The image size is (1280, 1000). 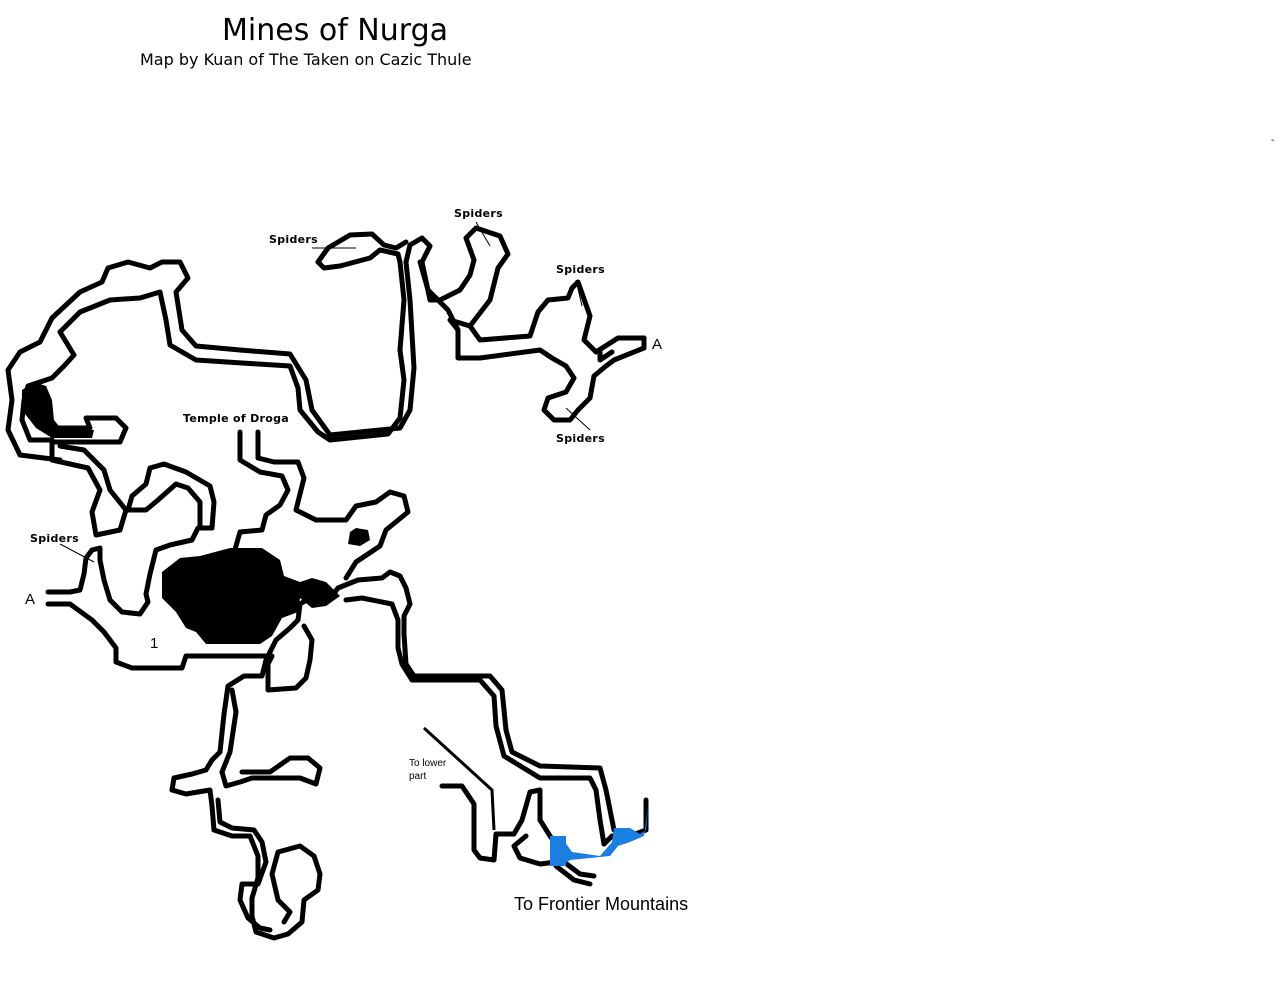 I want to click on wall-central-east, so click(x=475, y=721).